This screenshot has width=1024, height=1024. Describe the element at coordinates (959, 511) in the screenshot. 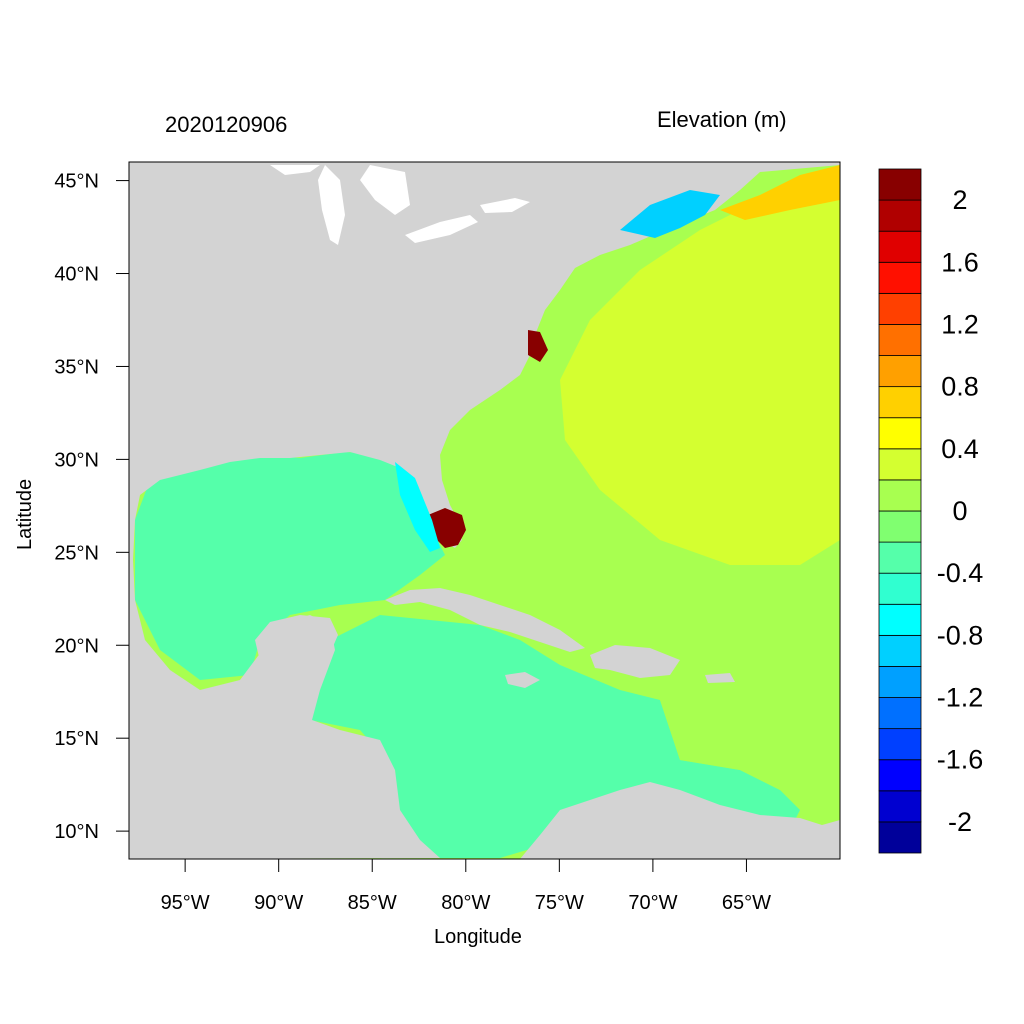

I see `colorbar-label: 0` at that location.